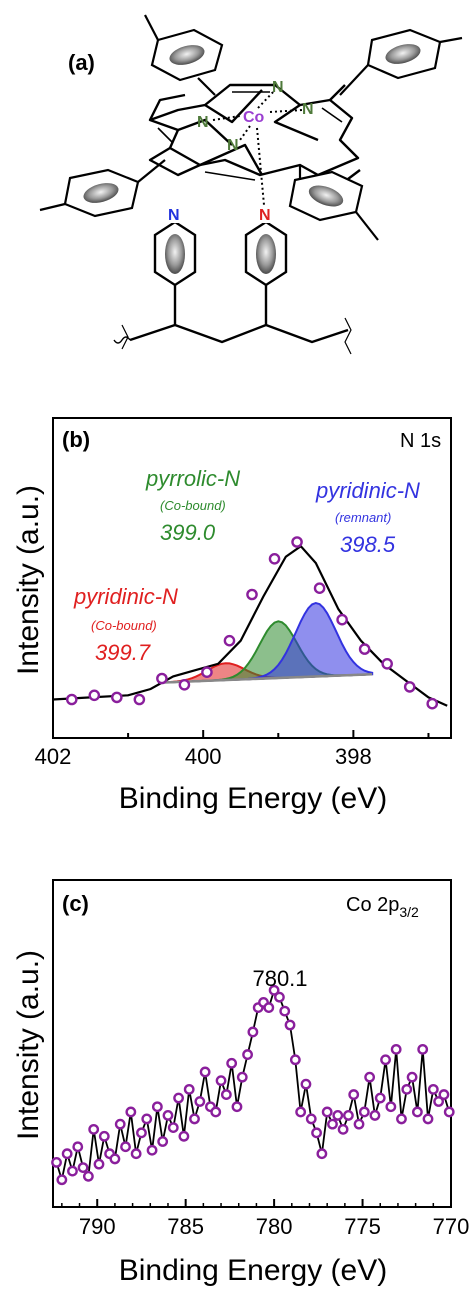 The width and height of the screenshot is (474, 1291). What do you see at coordinates (188, 532) in the screenshot?
I see `pyrrolic-n-value: 399.0` at bounding box center [188, 532].